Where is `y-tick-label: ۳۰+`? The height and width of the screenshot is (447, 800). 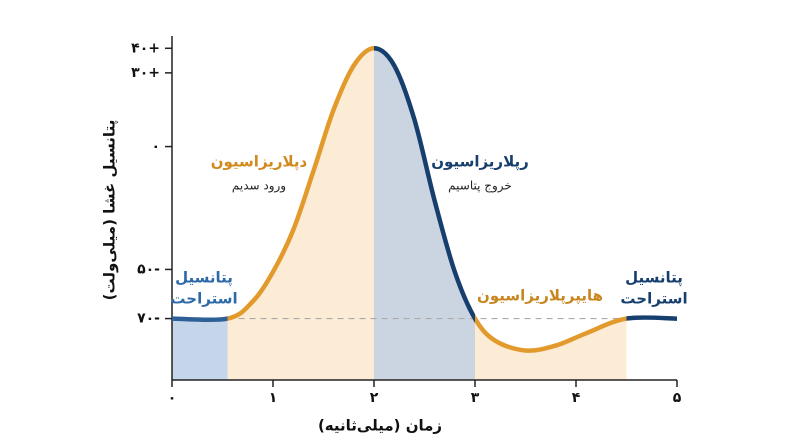
y-tick-label: ۳۰+ is located at coordinates (145, 73).